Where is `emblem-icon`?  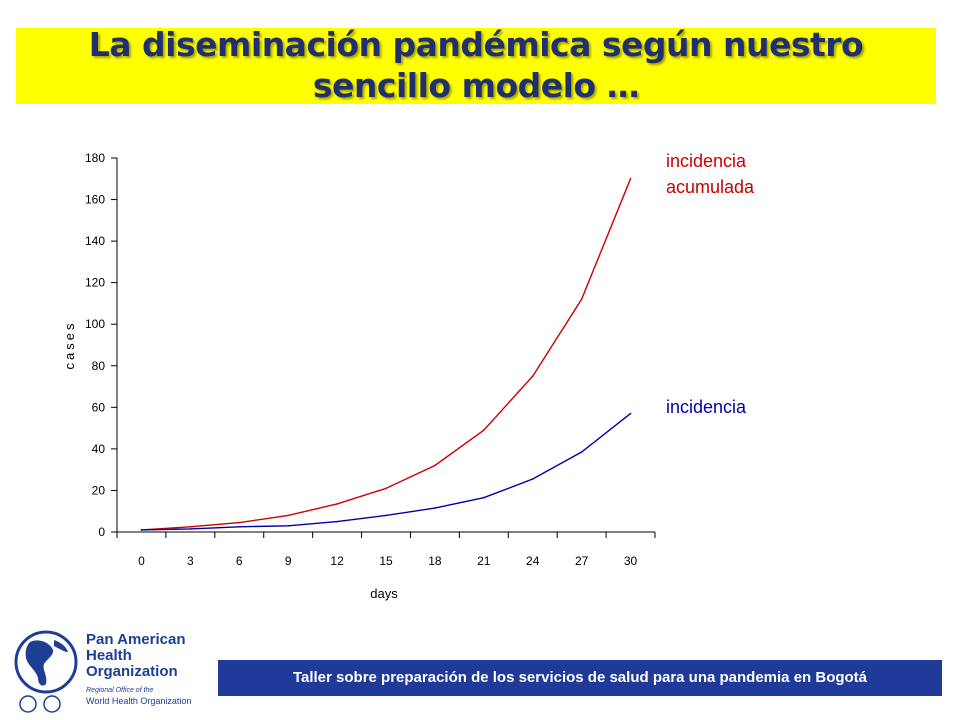
emblem-icon is located at coordinates (28, 704).